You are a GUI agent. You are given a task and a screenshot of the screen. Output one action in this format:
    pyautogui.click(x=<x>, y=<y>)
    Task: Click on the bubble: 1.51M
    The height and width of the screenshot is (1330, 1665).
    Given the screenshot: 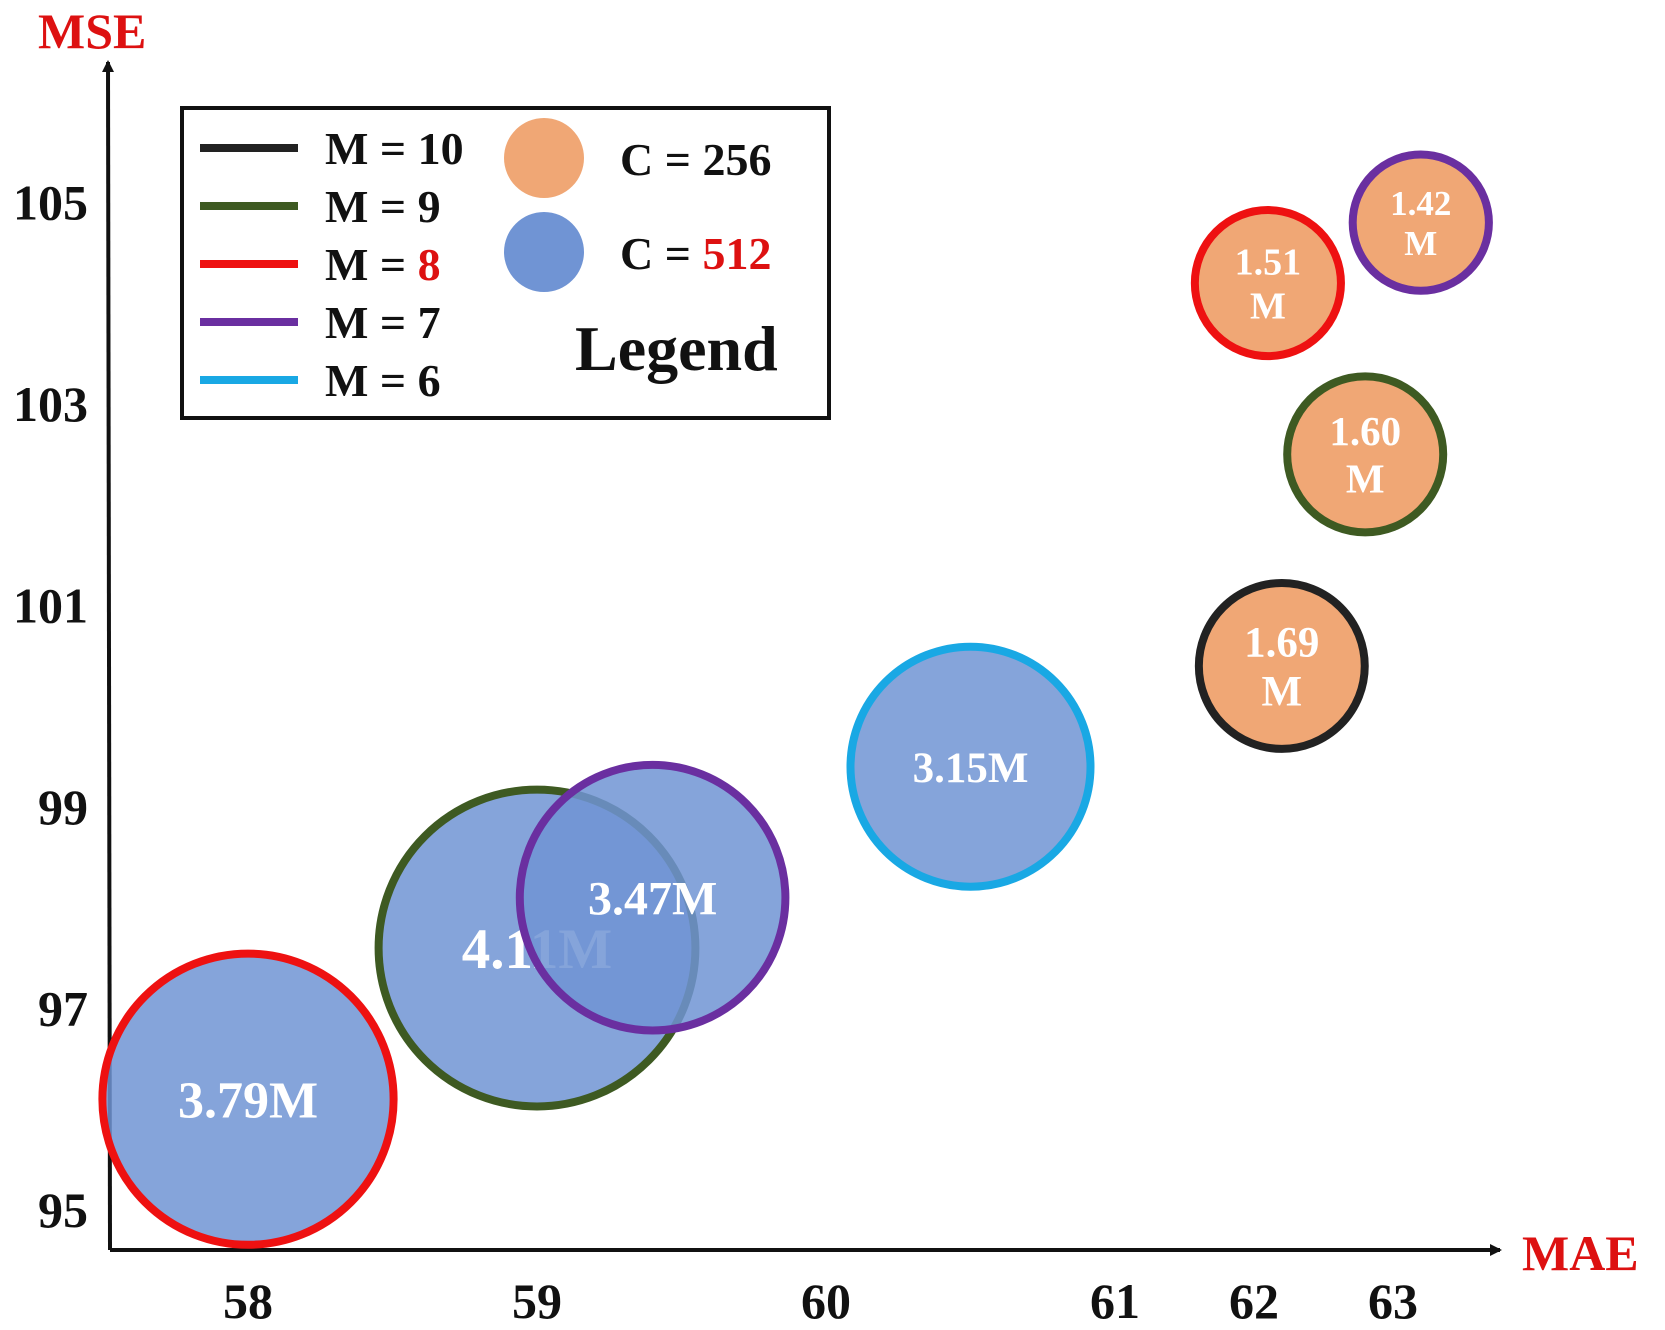 What is the action you would take?
    pyautogui.click(x=1267, y=283)
    